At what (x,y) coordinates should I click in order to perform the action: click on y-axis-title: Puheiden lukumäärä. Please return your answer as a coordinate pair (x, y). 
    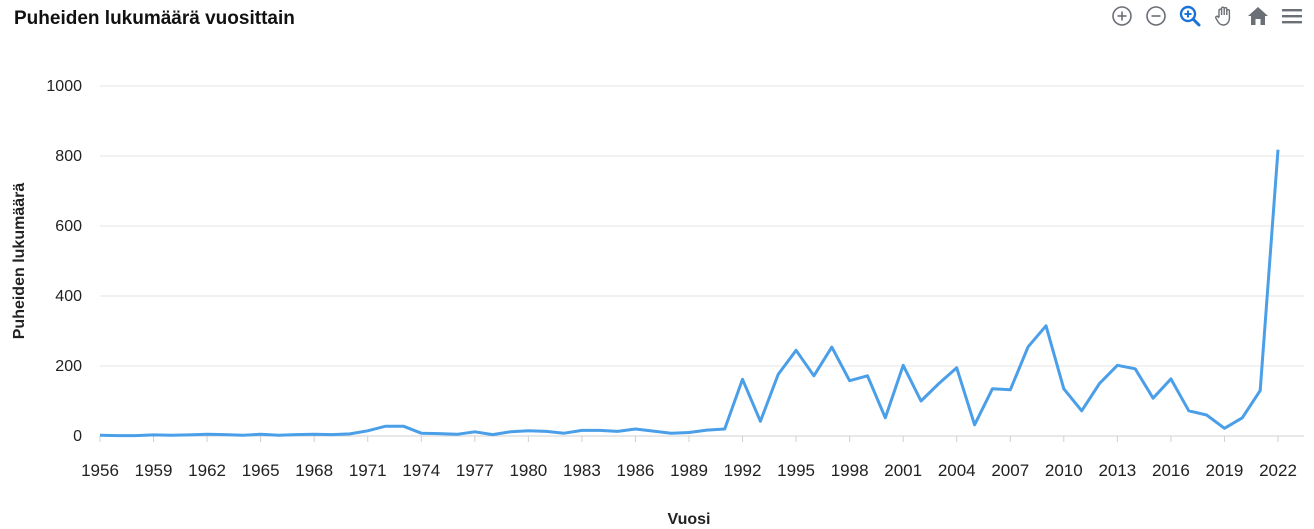
    Looking at the image, I should click on (19, 261).